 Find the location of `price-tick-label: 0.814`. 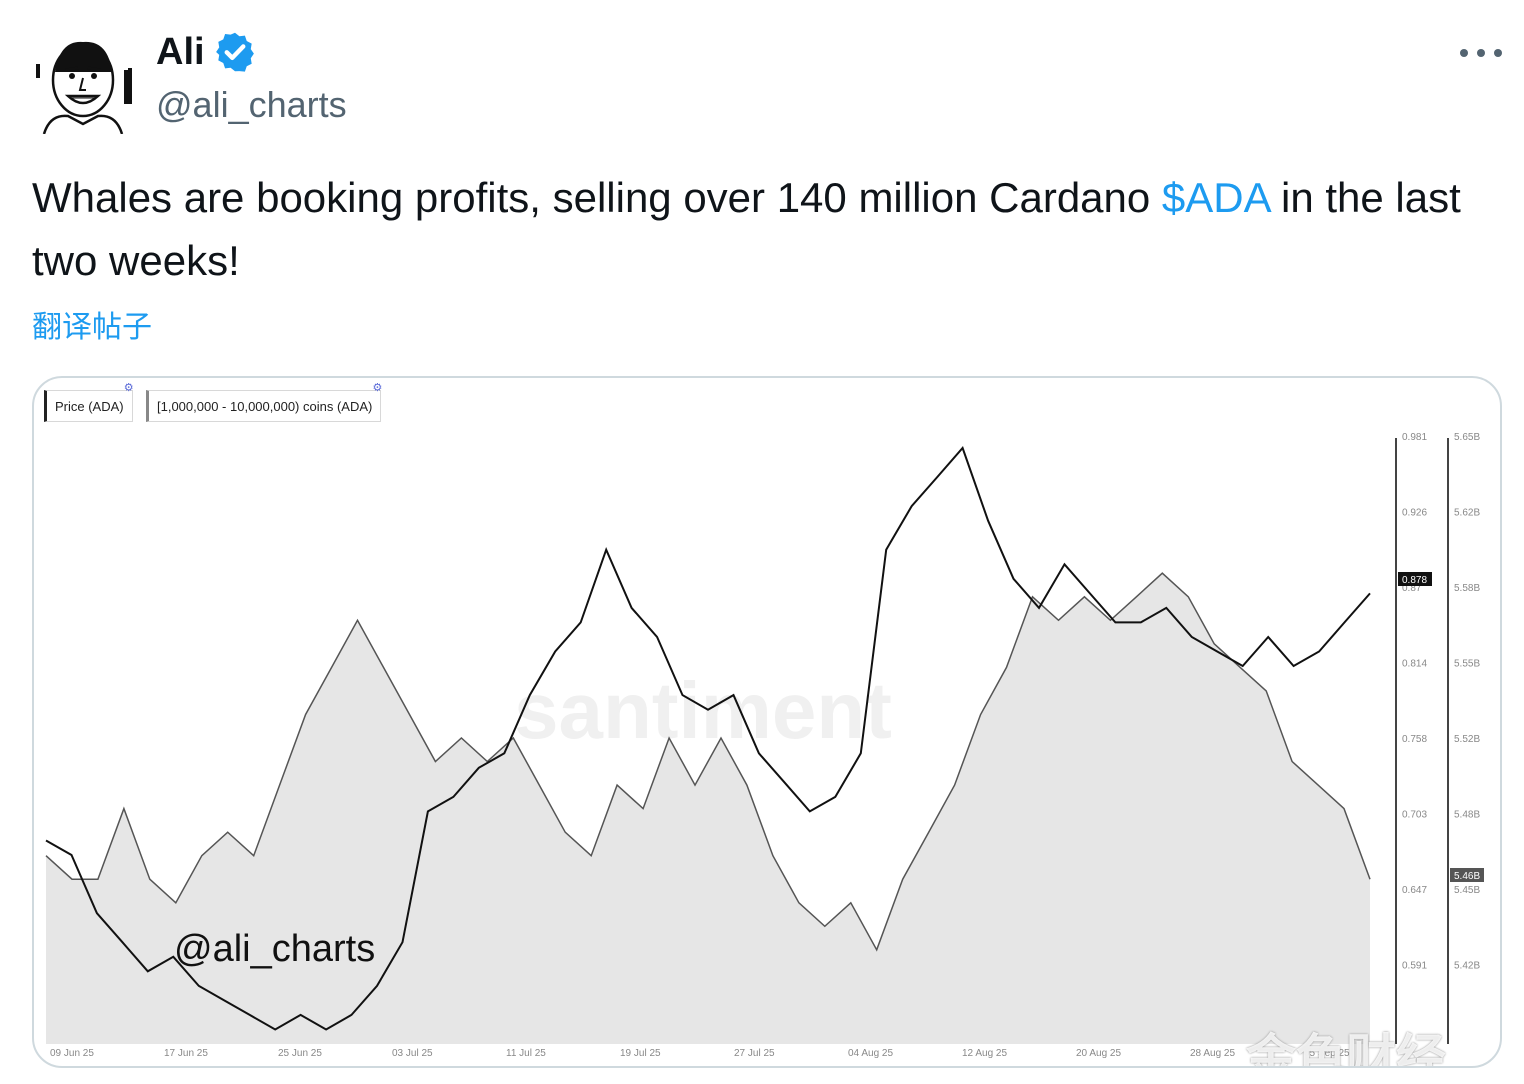

price-tick-label: 0.814 is located at coordinates (1414, 664).